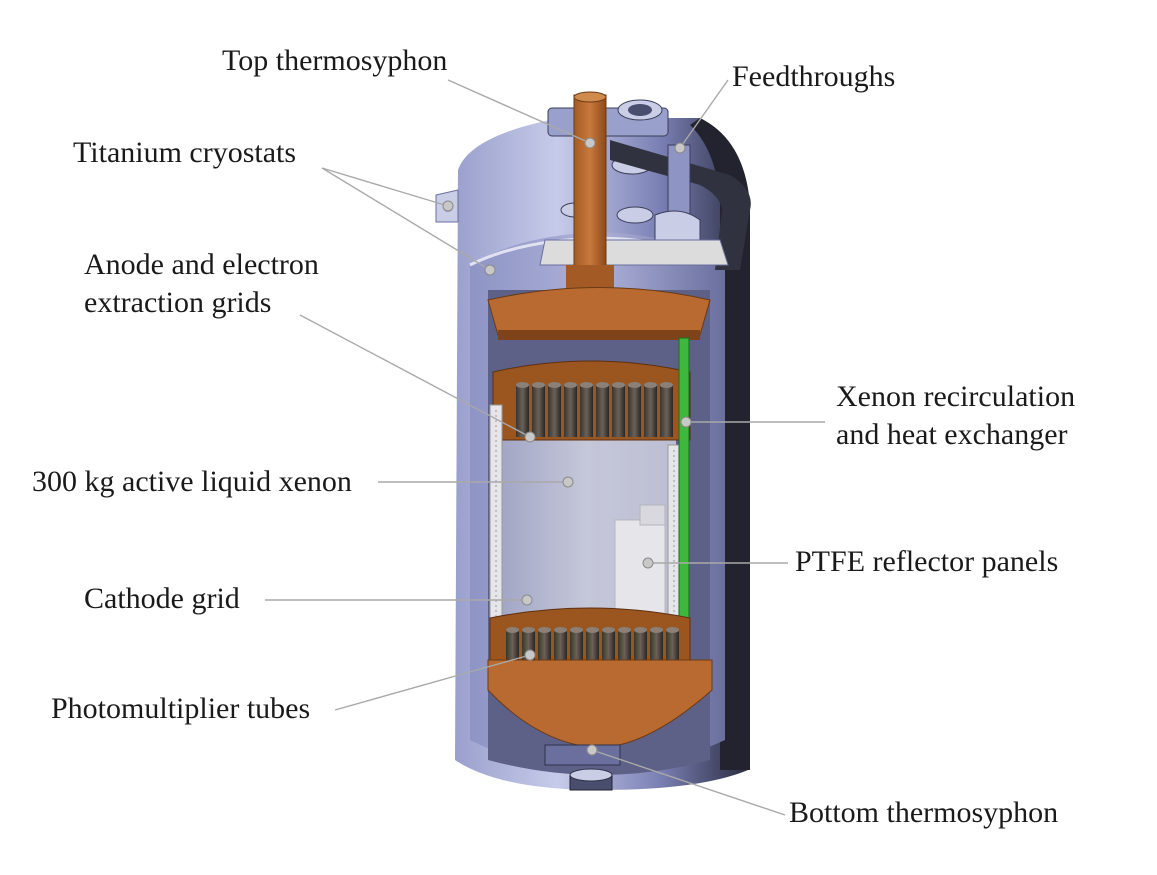  Describe the element at coordinates (178, 302) in the screenshot. I see `label-anode-grids-line2: extraction grids` at that location.